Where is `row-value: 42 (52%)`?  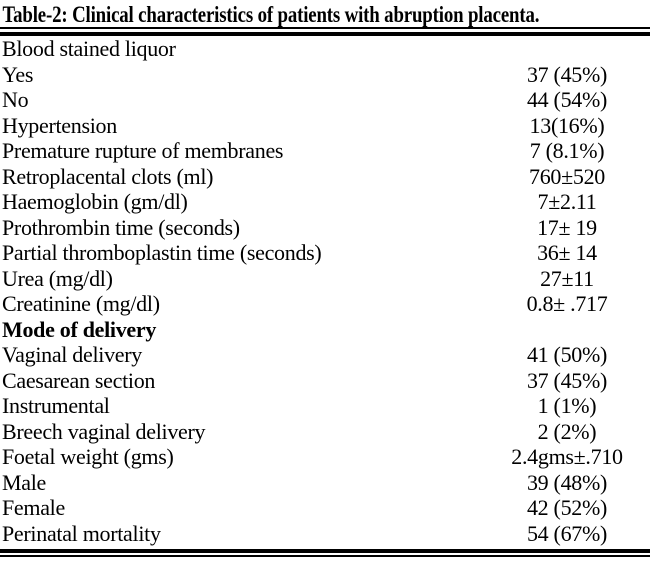
row-value: 42 (52%) is located at coordinates (567, 507).